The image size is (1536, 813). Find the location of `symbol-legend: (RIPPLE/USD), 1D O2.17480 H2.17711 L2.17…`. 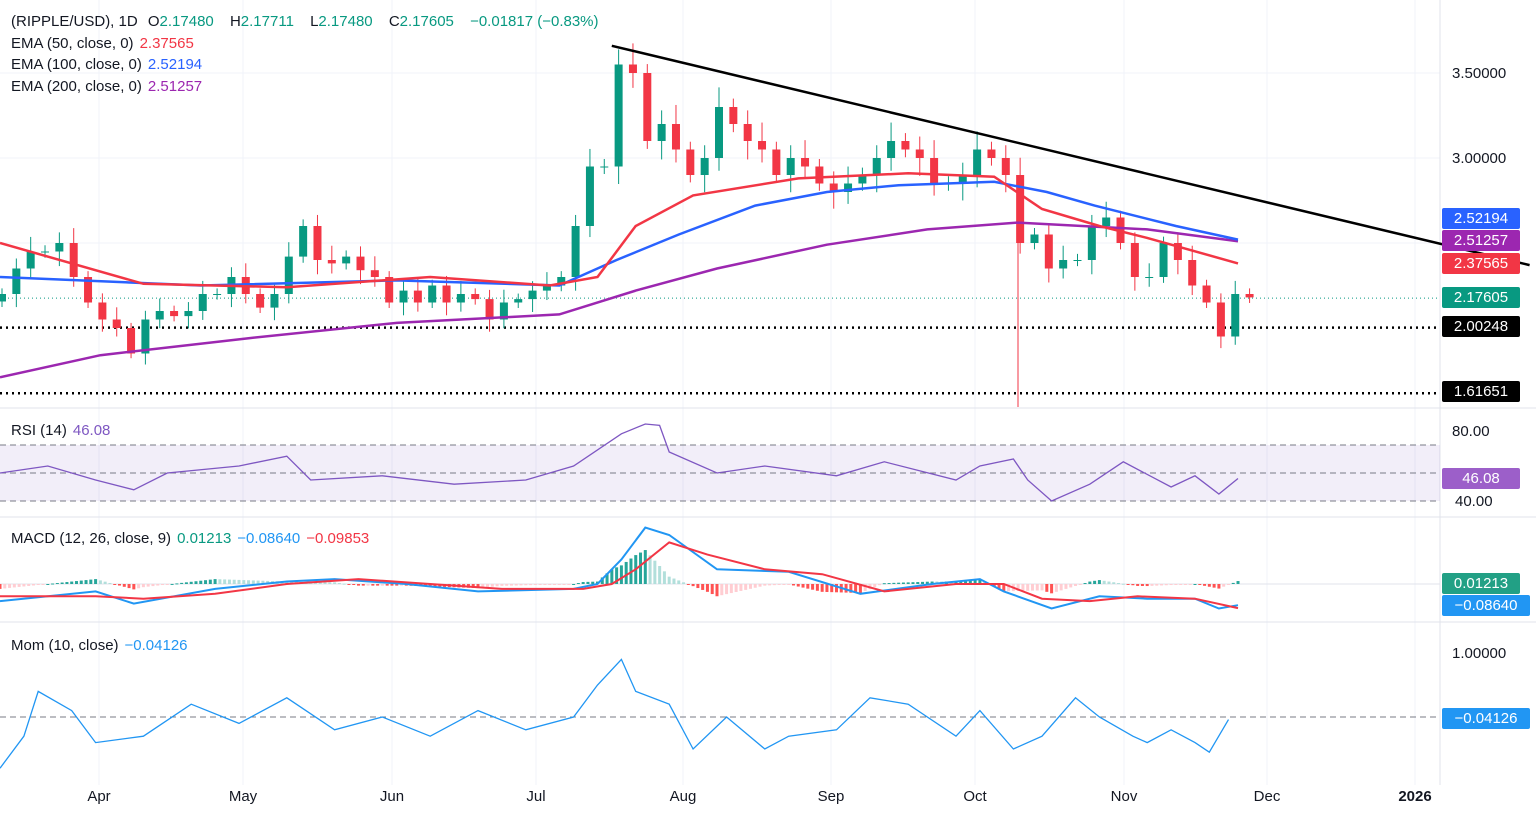

symbol-legend: (RIPPLE/USD), 1D O2.17480 H2.17711 L2.17… is located at coordinates (308, 22).